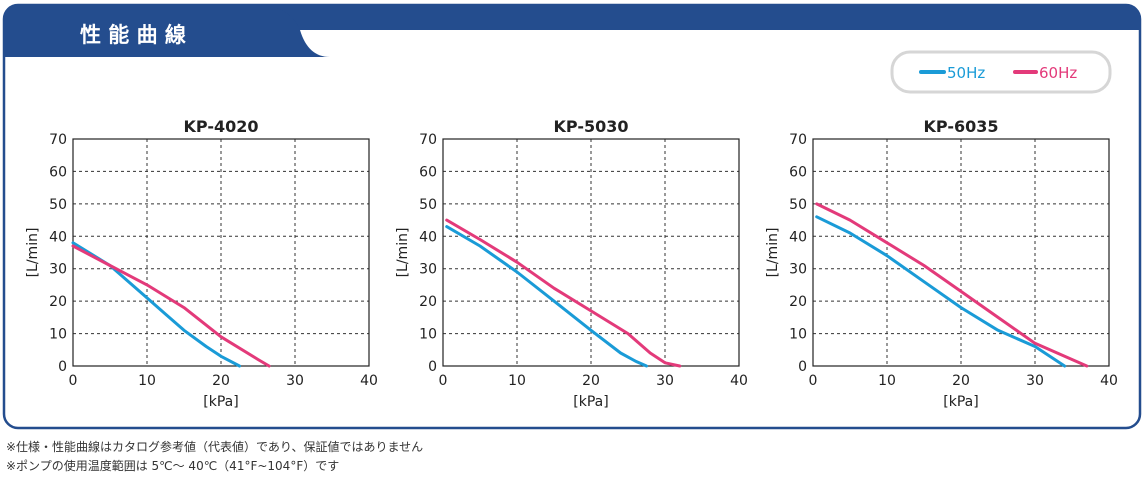  I want to click on legend: 50Hz 60Hz, so click(1001, 72).